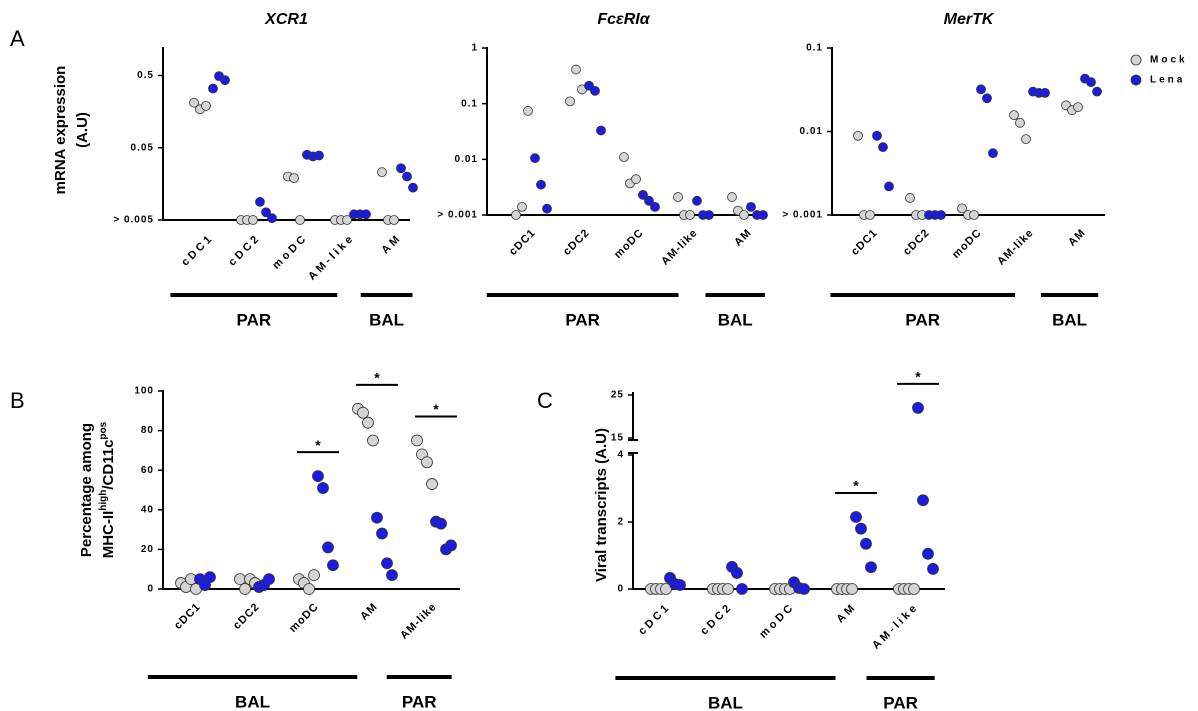 Image resolution: width=1198 pixels, height=711 pixels. Describe the element at coordinates (1167, 80) in the screenshot. I see `legend-label: Lena` at that location.